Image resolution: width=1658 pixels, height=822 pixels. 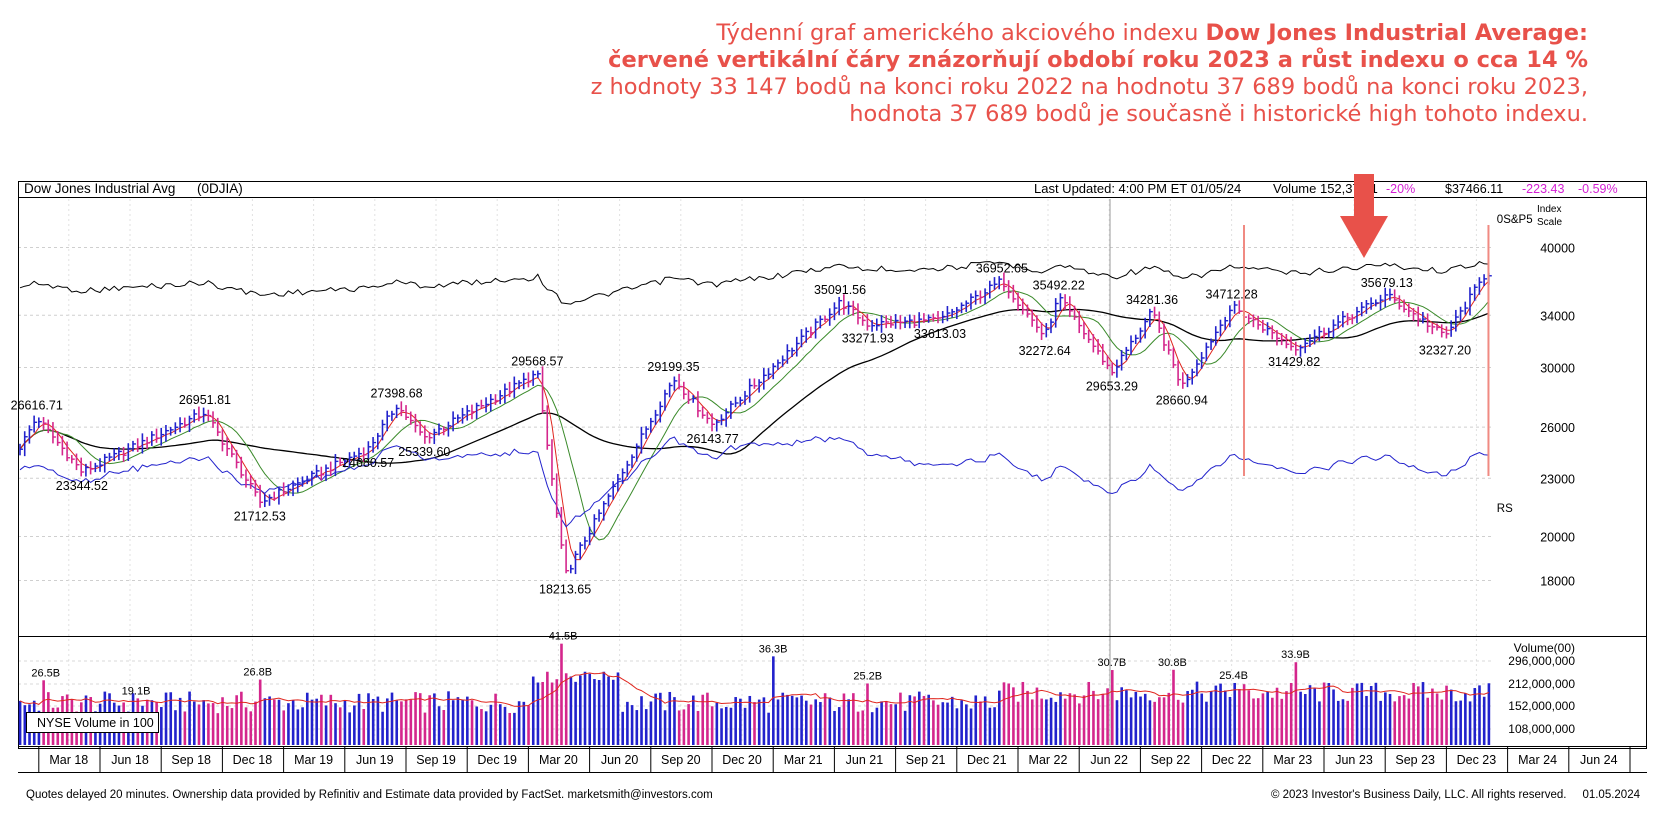 What do you see at coordinates (563, 637) in the screenshot?
I see `volume-annotation-label: 41.5B` at bounding box center [563, 637].